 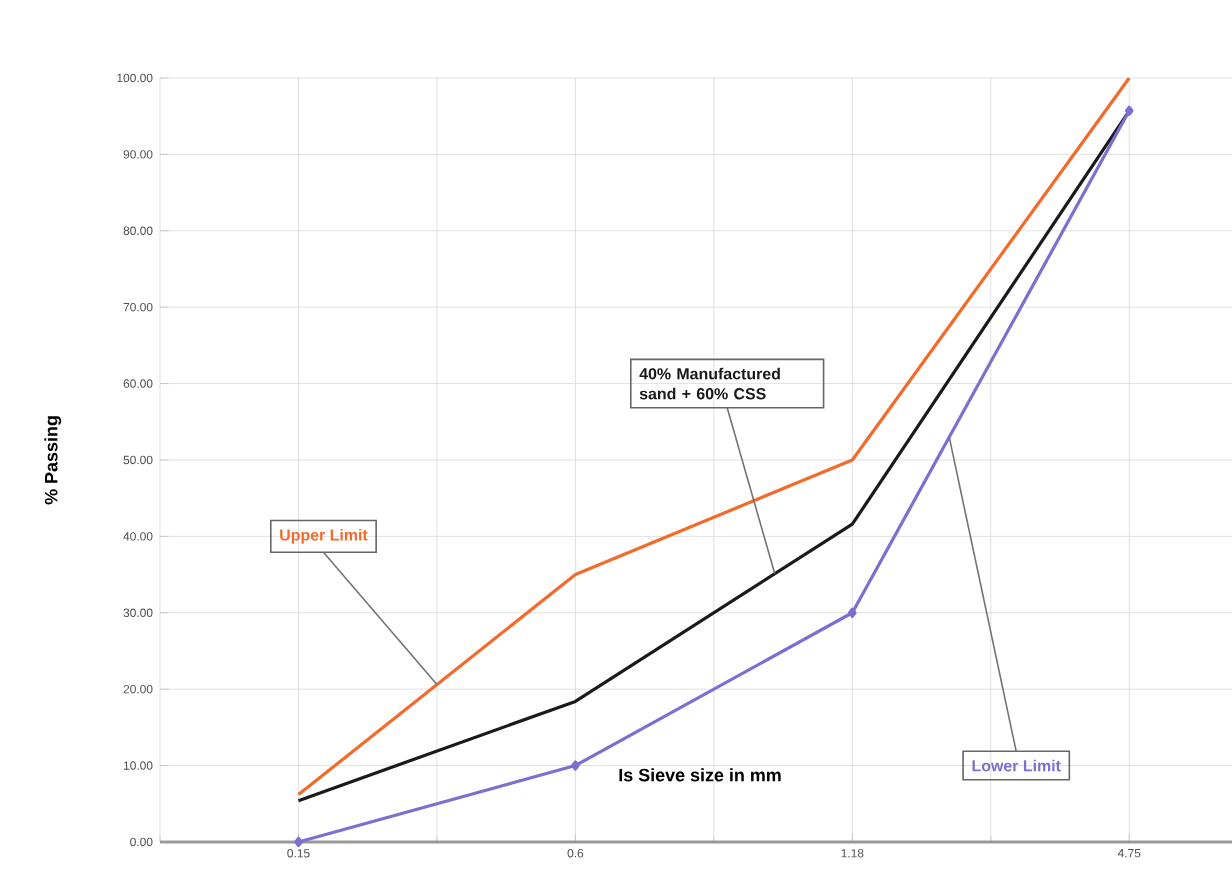 I want to click on x-axis-title: Is Sieve size in mm, so click(x=700, y=775).